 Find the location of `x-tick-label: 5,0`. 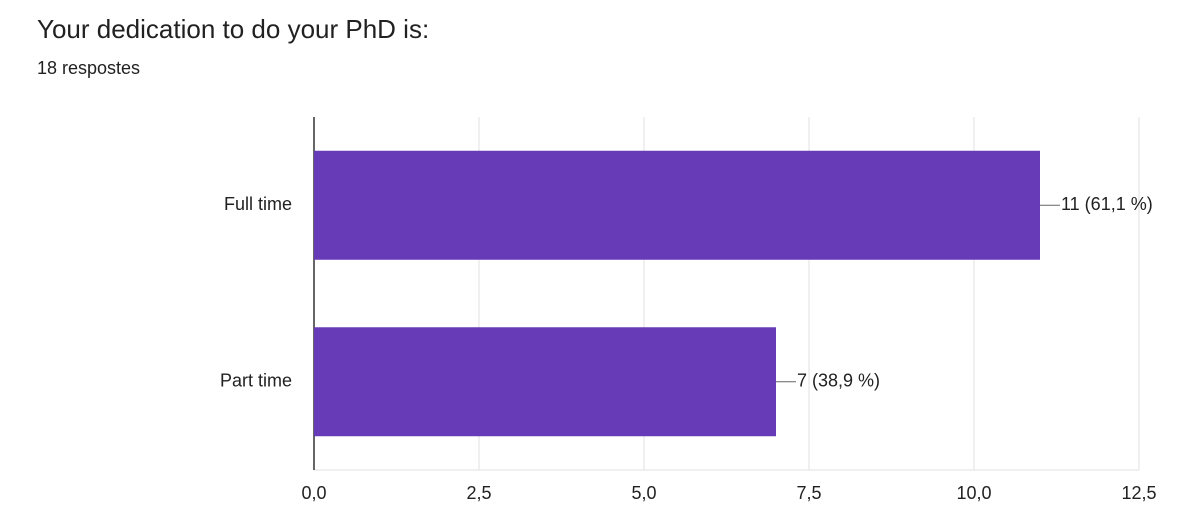

x-tick-label: 5,0 is located at coordinates (643, 493).